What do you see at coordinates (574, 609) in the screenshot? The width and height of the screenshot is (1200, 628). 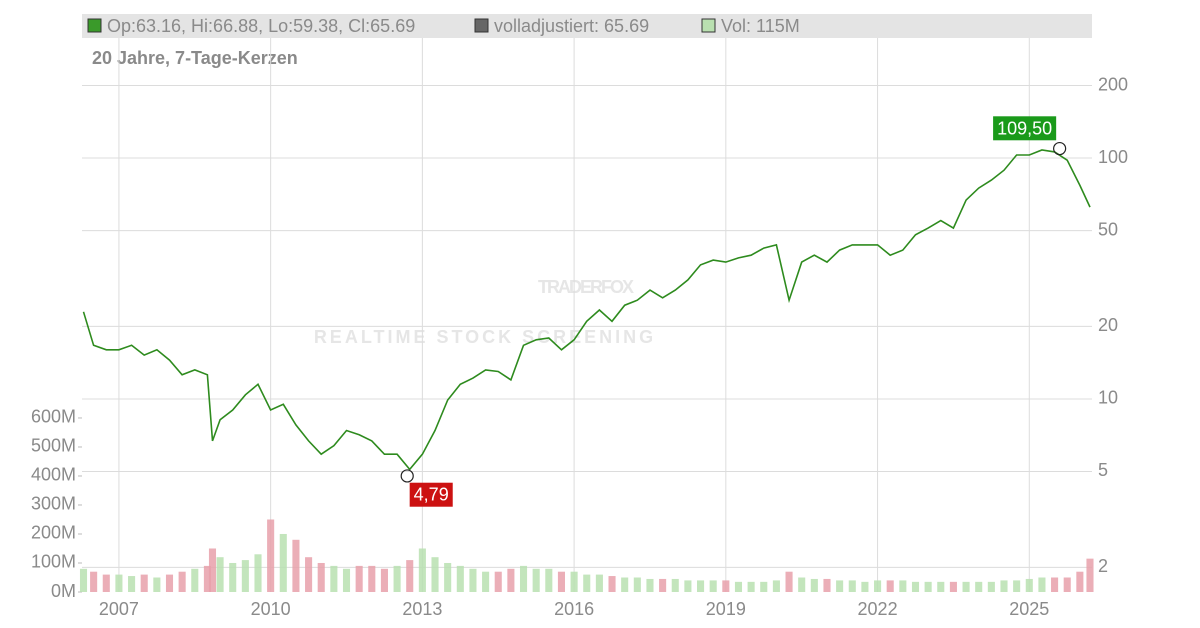 I see `x-tick-label: 2016` at bounding box center [574, 609].